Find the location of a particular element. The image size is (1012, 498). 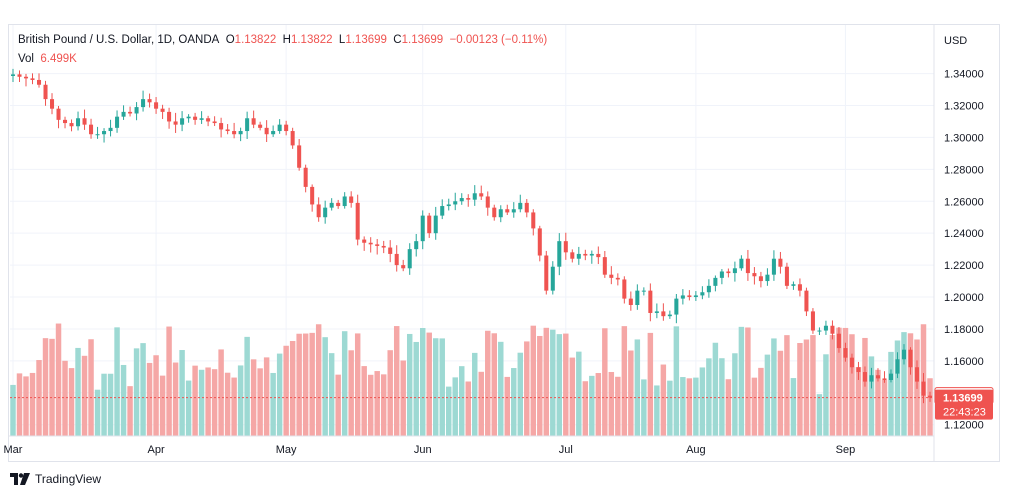

symbol-title: British Pound / U.S. Dollar, 1D, OANDA is located at coordinates (119, 40).